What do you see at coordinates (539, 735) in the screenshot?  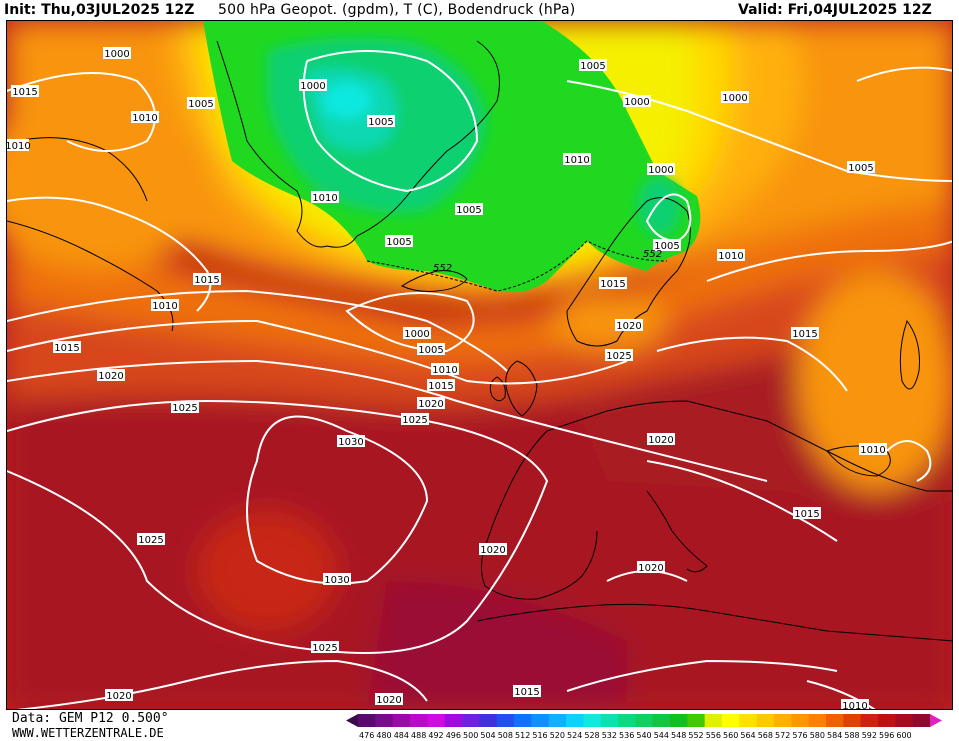 I see `legend-tick-label: 516` at bounding box center [539, 735].